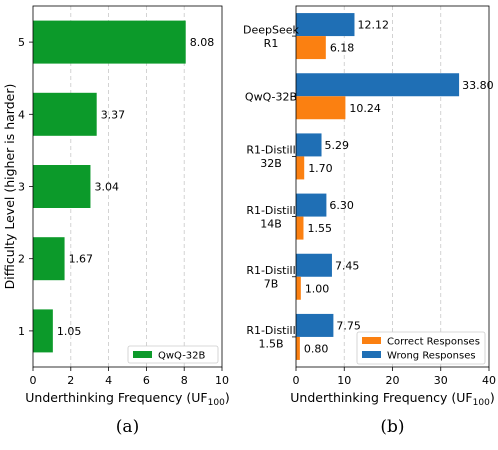 This screenshot has width=498, height=450. Describe the element at coordinates (296, 380) in the screenshot. I see `panel-b-x-tick-label: 0` at that location.